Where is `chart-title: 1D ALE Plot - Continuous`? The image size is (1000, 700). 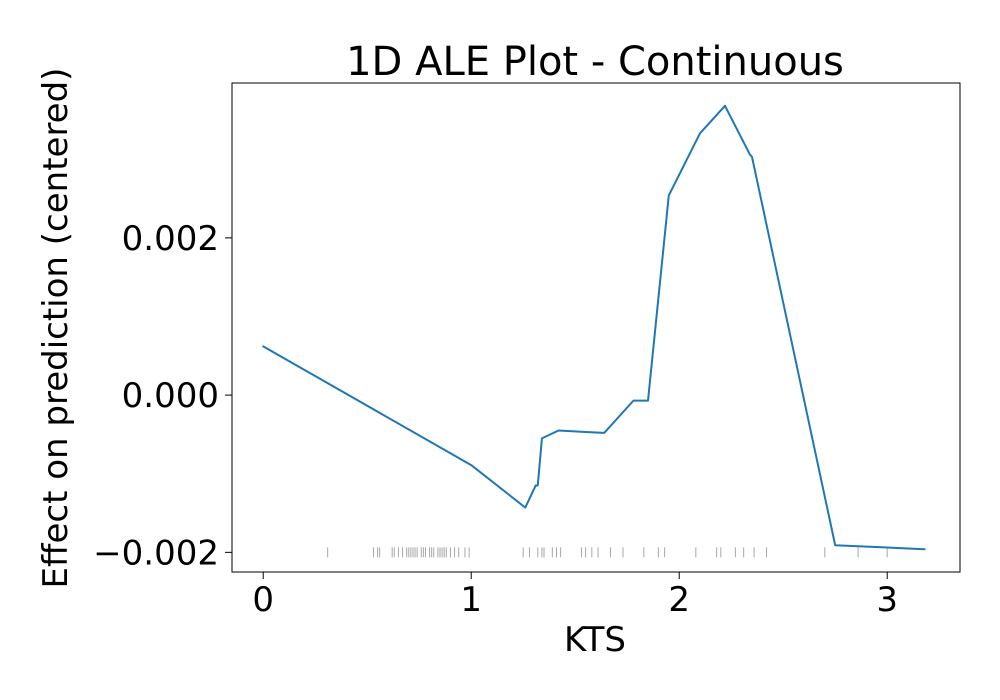 chart-title: 1D ALE Plot - Continuous is located at coordinates (595, 62).